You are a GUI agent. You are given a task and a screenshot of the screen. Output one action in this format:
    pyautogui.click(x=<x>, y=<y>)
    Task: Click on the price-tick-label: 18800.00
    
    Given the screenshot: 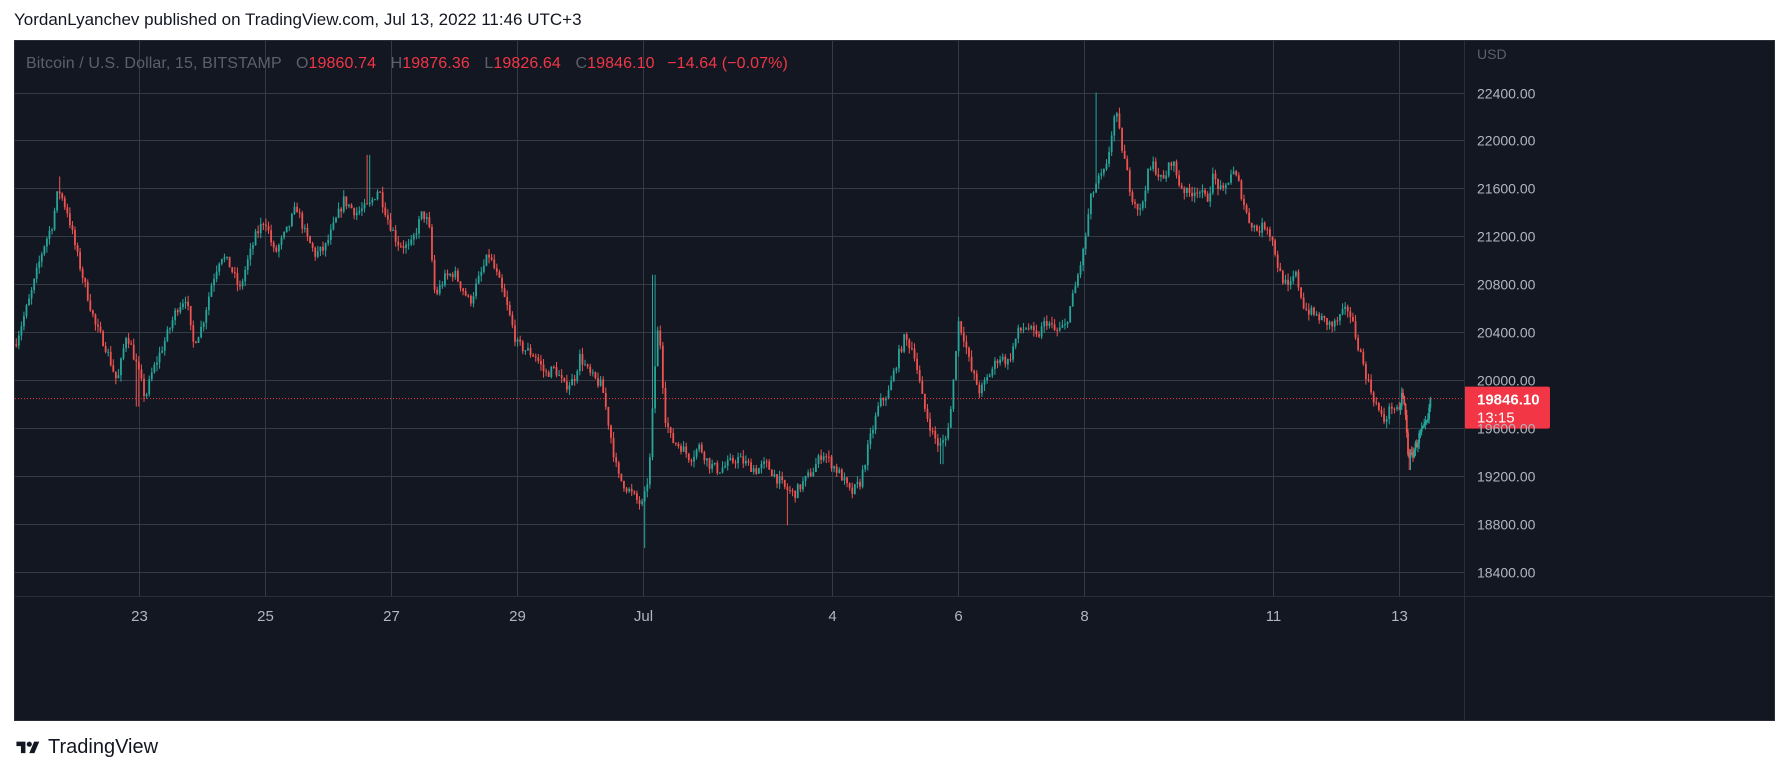 What is the action you would take?
    pyautogui.click(x=1506, y=525)
    